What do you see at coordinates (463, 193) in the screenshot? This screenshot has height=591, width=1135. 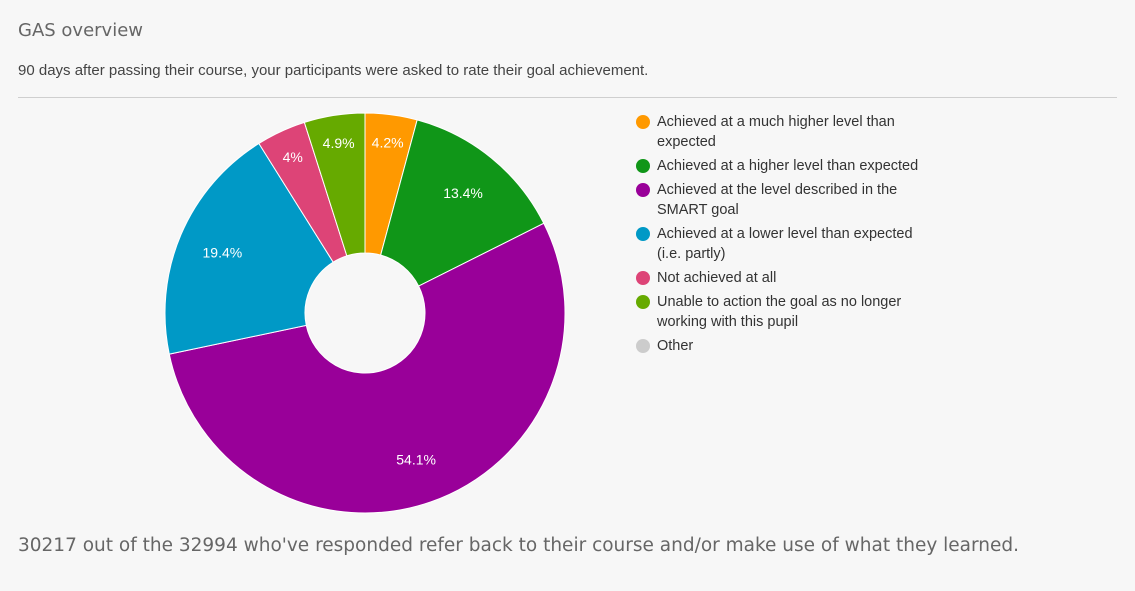 I see `slice-label-1: 13.4%` at bounding box center [463, 193].